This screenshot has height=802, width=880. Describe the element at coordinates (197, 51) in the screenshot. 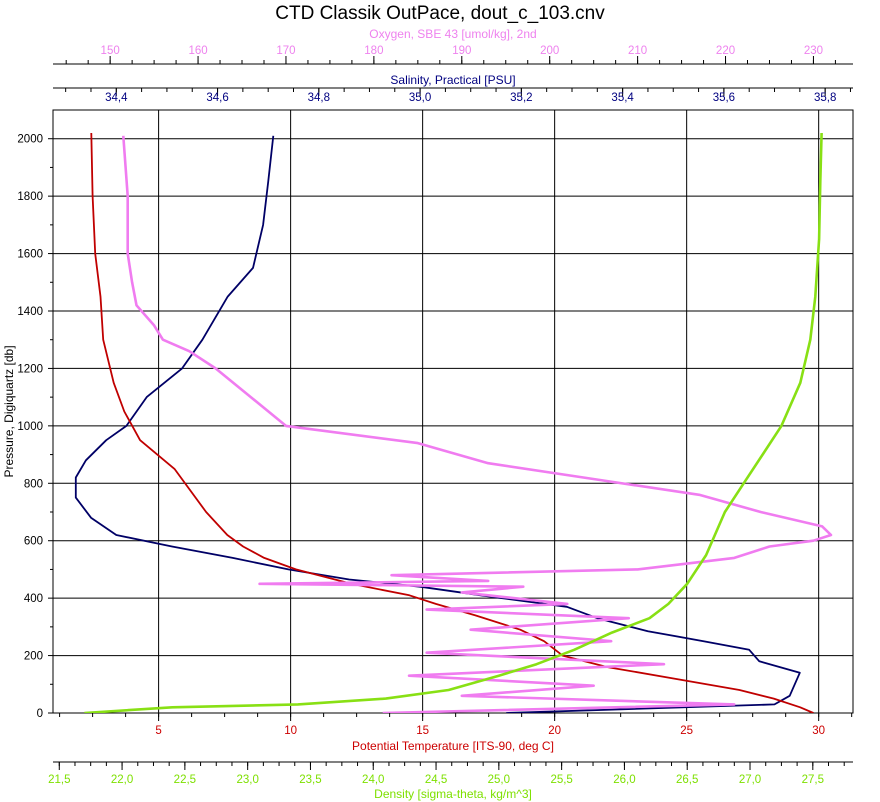

I see `oxygen-tick-label: 160` at that location.